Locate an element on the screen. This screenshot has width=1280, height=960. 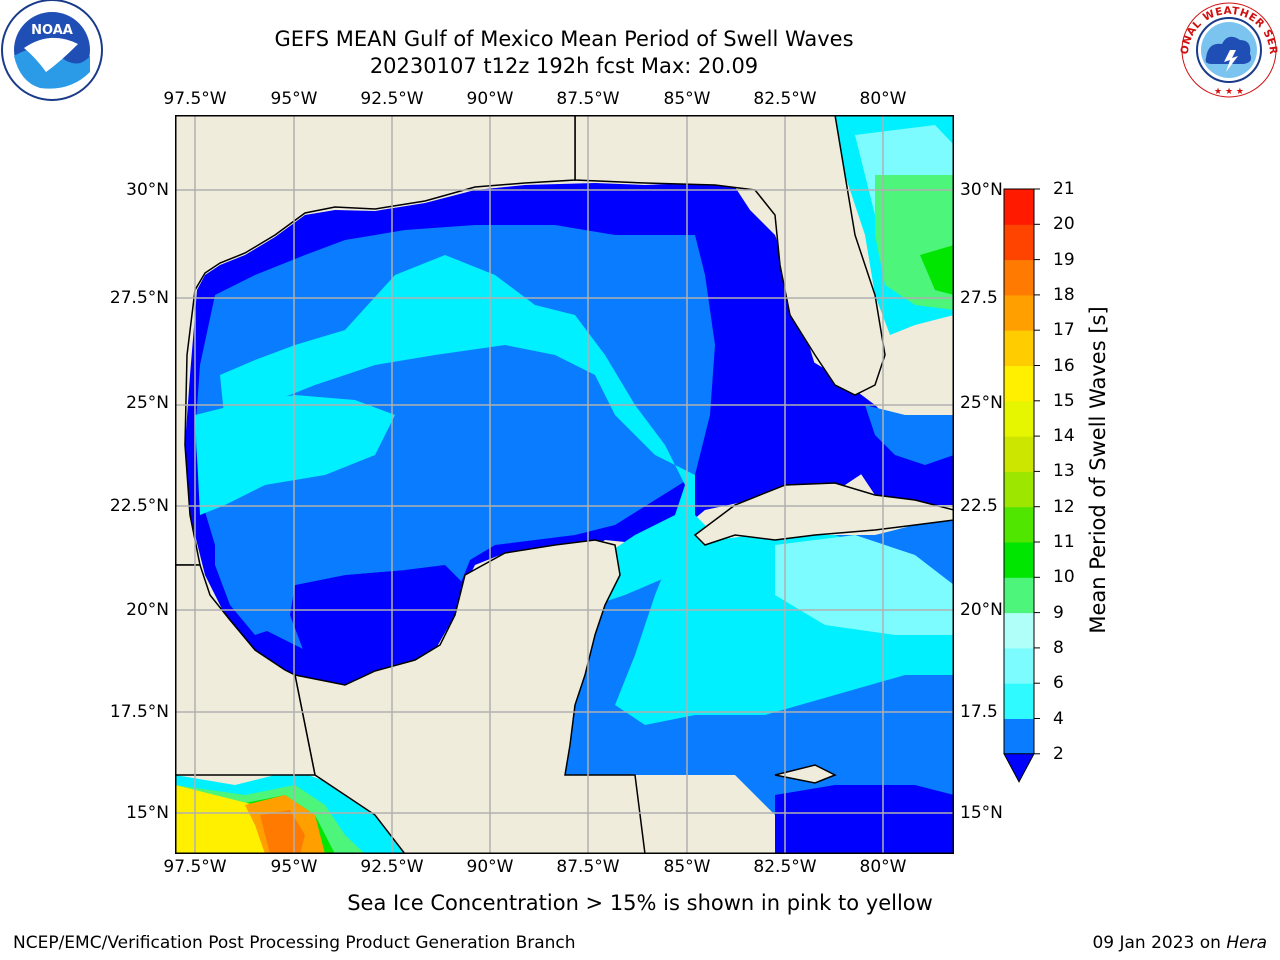
credit-host: Hera is located at coordinates (1246, 943).